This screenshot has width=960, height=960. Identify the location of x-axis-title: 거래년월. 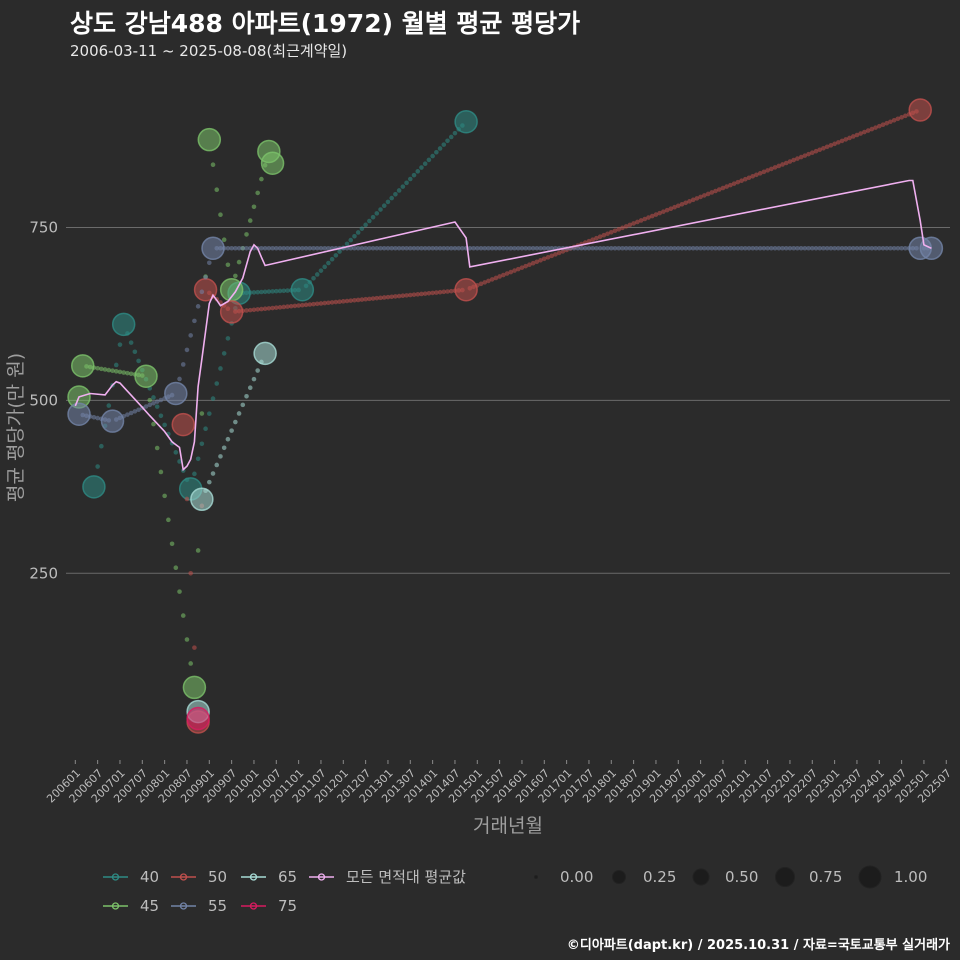
(508, 826).